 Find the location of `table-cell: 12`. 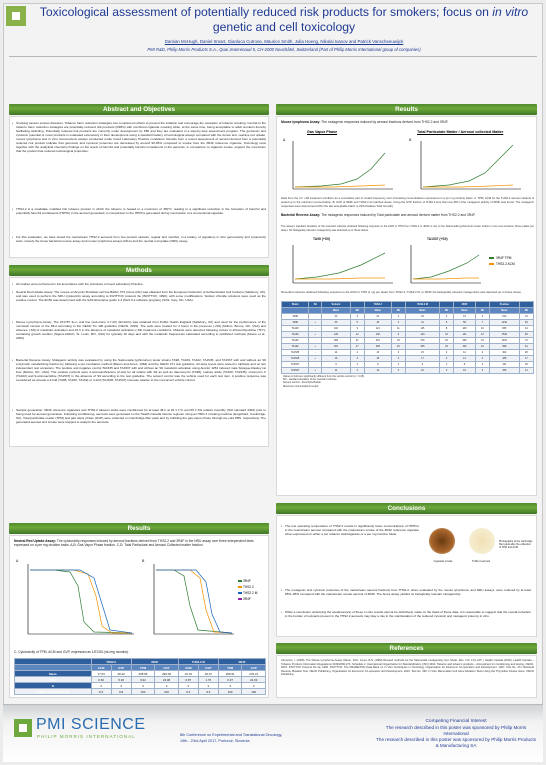

table-cell: 12 is located at coordinates (377, 370).